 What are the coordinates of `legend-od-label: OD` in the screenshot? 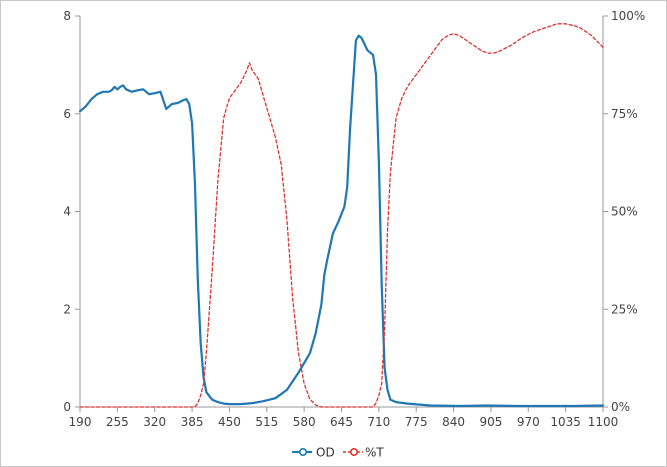 It's located at (325, 453).